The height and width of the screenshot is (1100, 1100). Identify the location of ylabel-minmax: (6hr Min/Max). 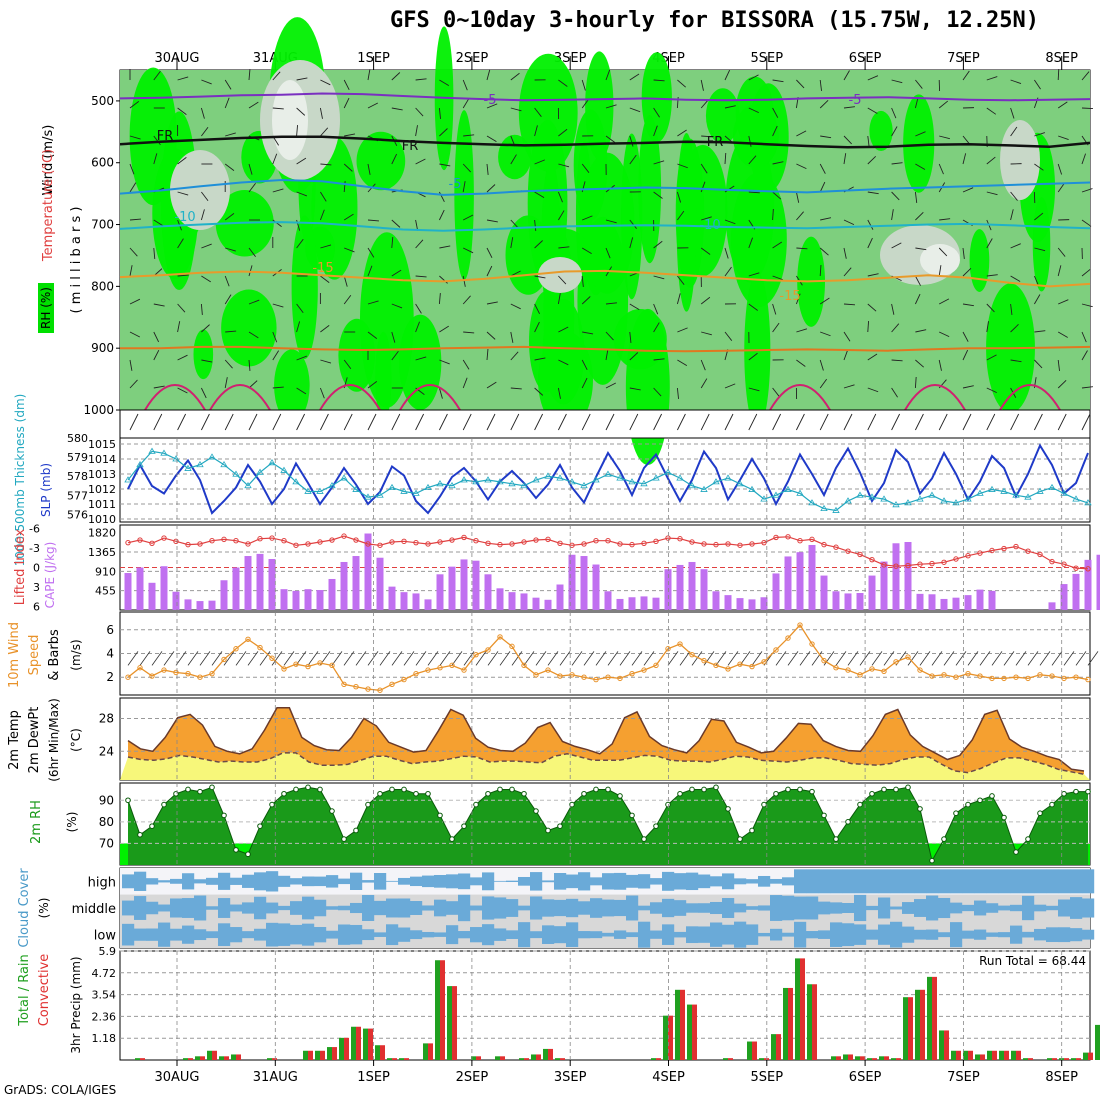
(54, 740).